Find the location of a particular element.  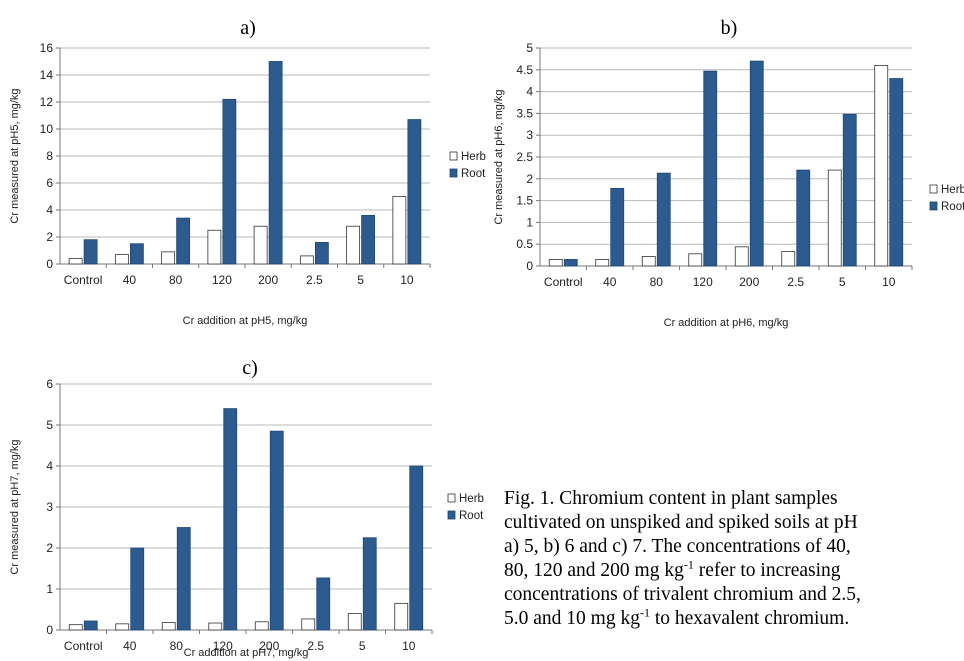

y-tick-label: 4.5 is located at coordinates (524, 70).